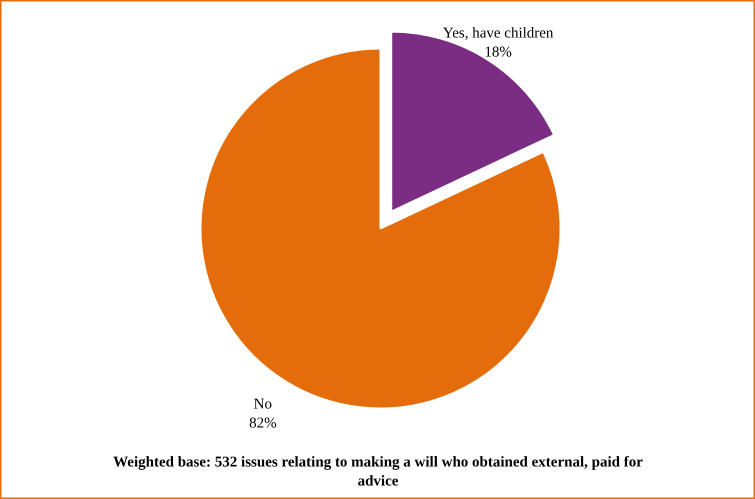 This screenshot has height=499, width=755. What do you see at coordinates (378, 472) in the screenshot?
I see `text: Weighted base: 532 issues relating to making a will who obtained external, paid for advice` at bounding box center [378, 472].